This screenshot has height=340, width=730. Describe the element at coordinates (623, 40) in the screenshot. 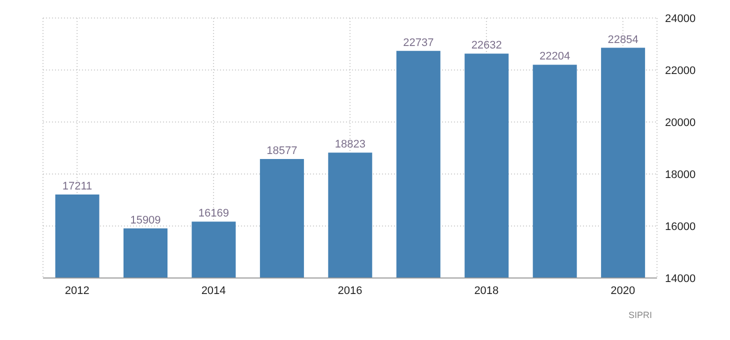

I see `data-label: 22854` at that location.